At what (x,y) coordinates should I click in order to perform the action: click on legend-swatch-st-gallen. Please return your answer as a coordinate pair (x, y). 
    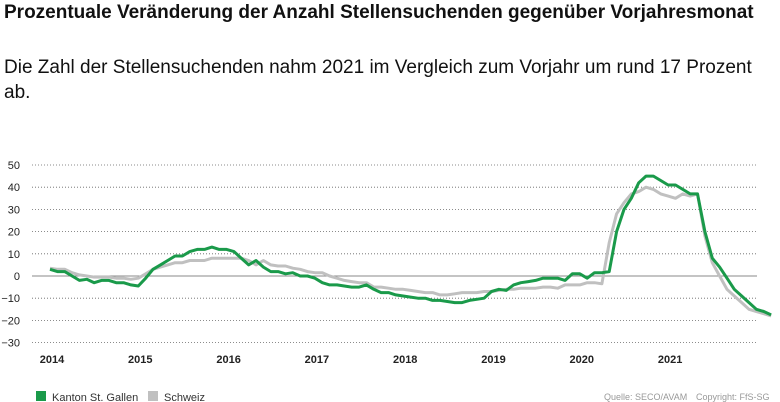
    Looking at the image, I should click on (41, 396).